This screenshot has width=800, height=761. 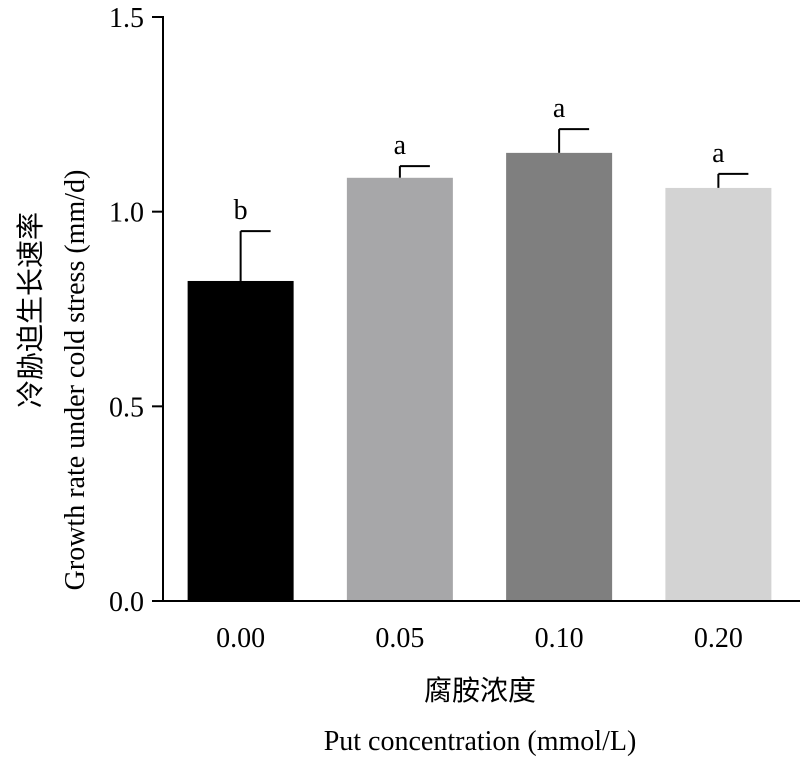 What do you see at coordinates (718, 394) in the screenshot?
I see `bar-0.20` at bounding box center [718, 394].